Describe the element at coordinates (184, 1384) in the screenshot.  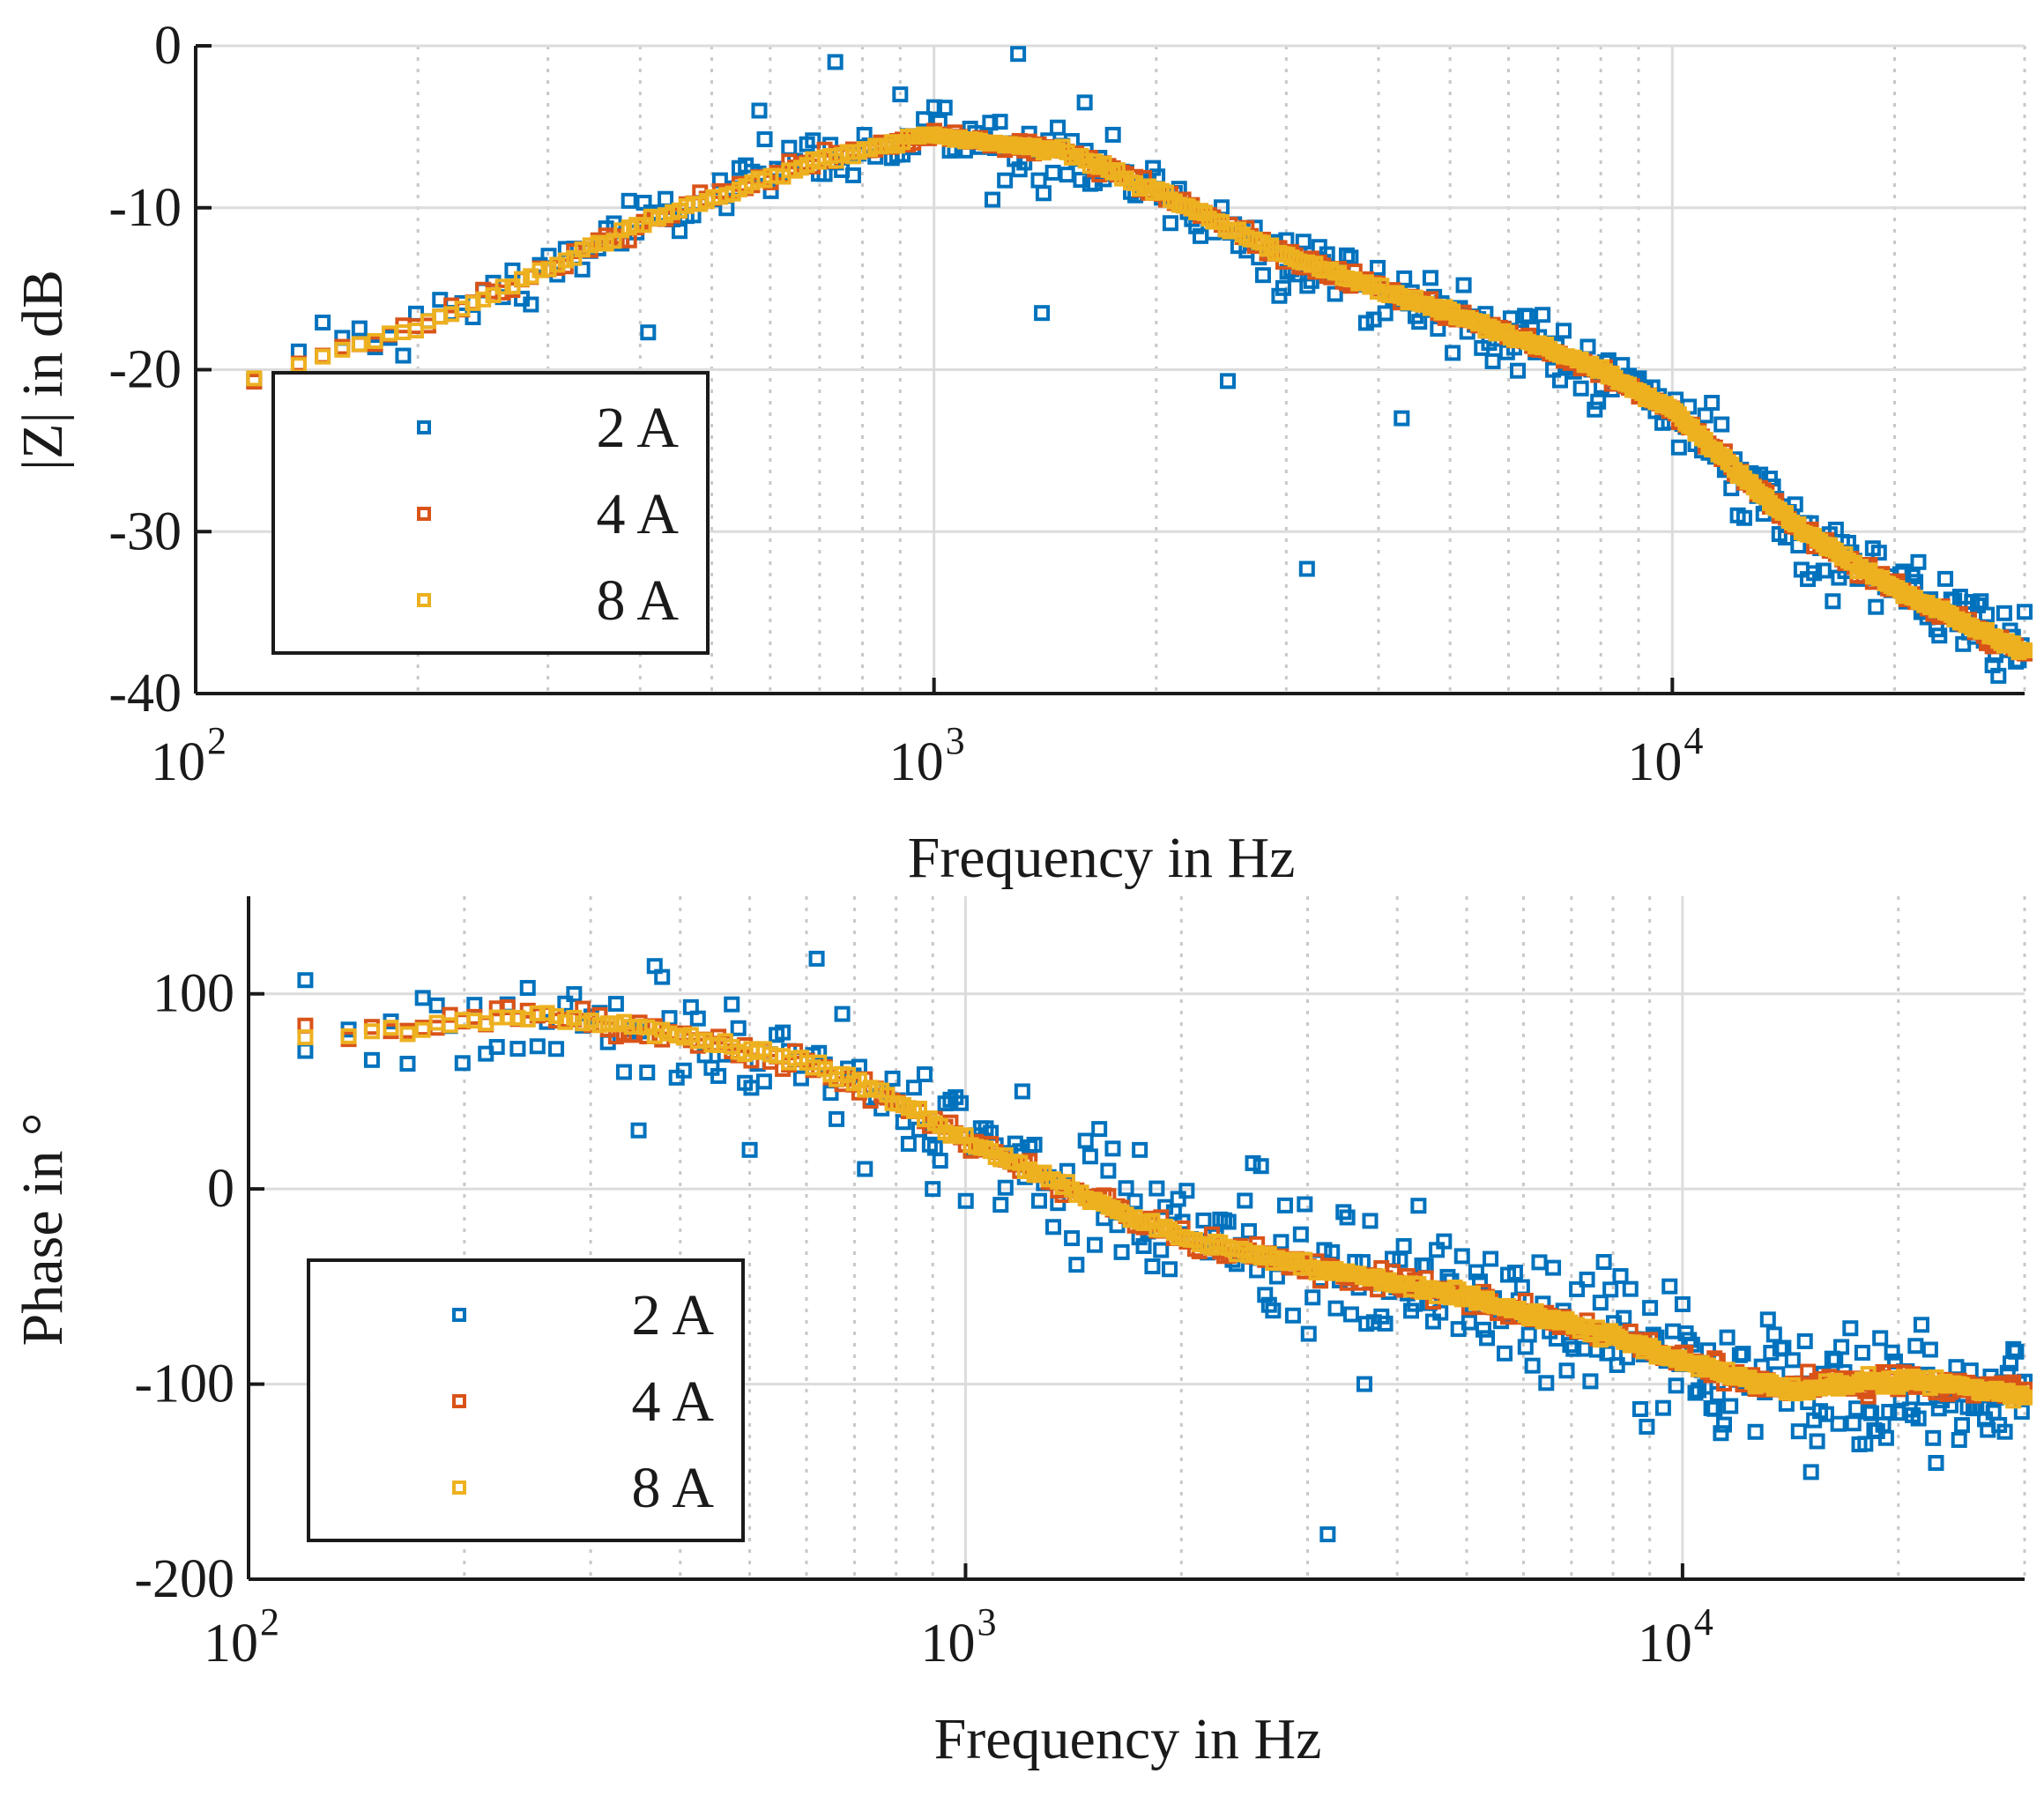
I see `y-tick-label: -100` at that location.